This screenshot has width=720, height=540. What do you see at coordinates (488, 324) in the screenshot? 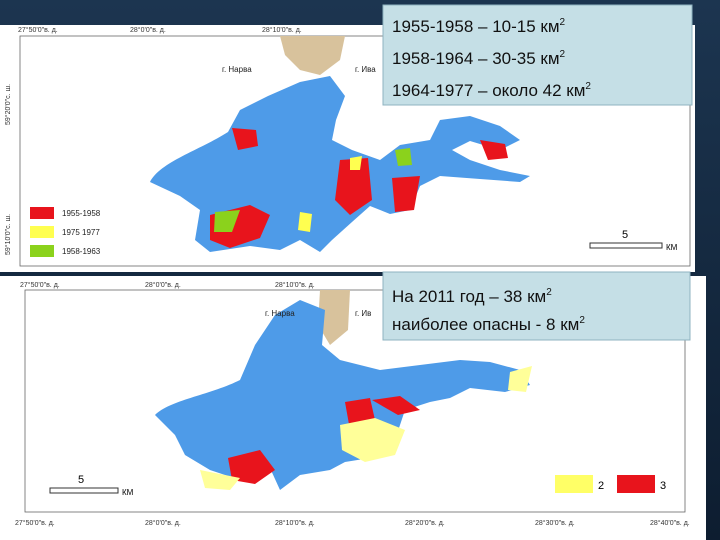
I see `info-line: наиболее опасны - 8 км2` at bounding box center [488, 324].